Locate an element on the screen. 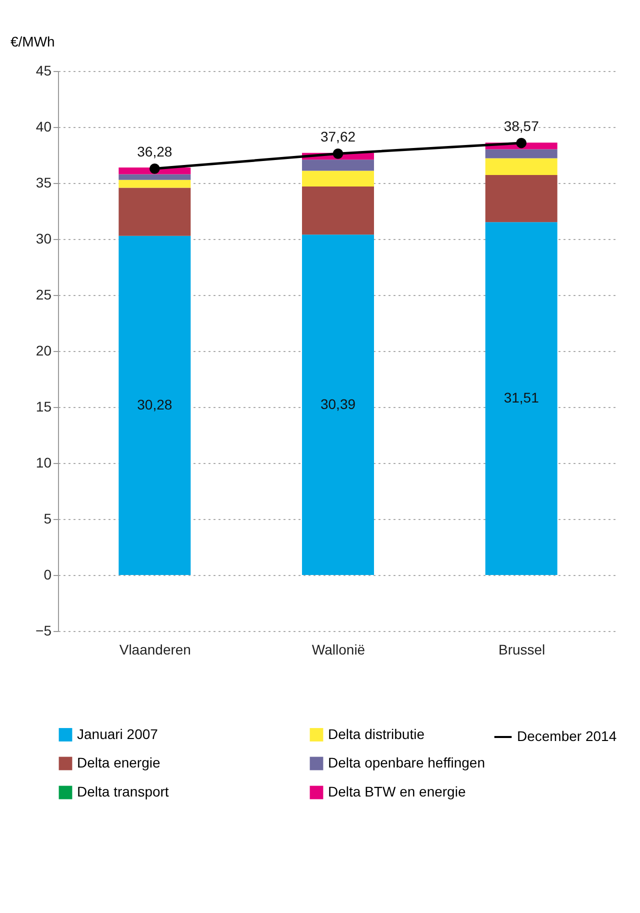 This screenshot has height=913, width=640. y-tick-label: 40 is located at coordinates (44, 126).